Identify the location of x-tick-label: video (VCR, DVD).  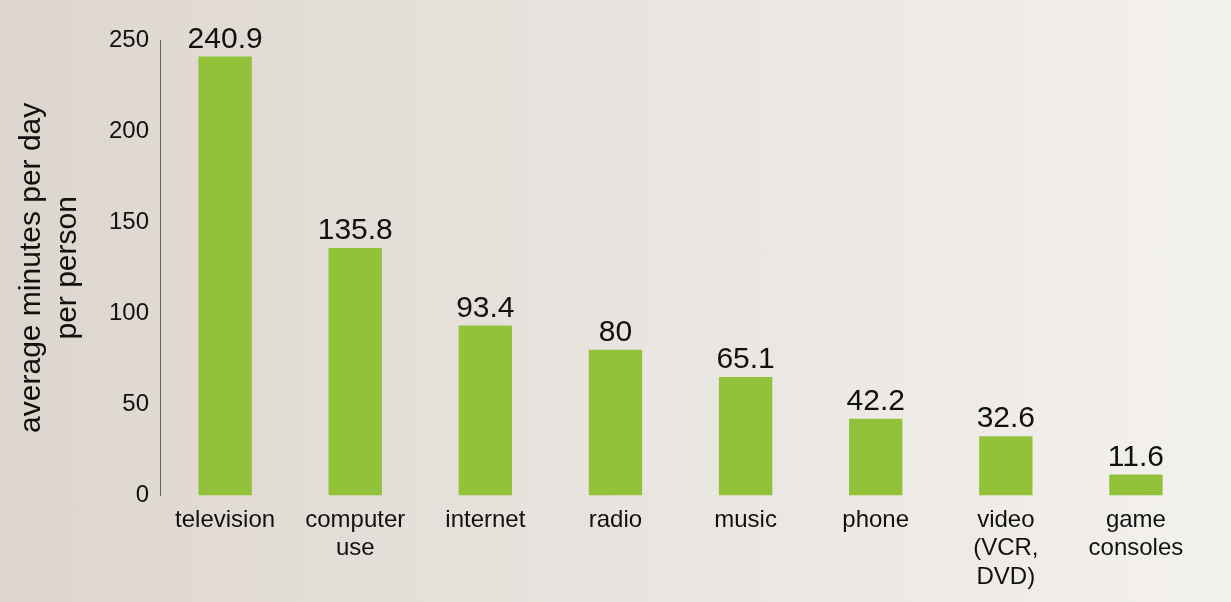
(1006, 547).